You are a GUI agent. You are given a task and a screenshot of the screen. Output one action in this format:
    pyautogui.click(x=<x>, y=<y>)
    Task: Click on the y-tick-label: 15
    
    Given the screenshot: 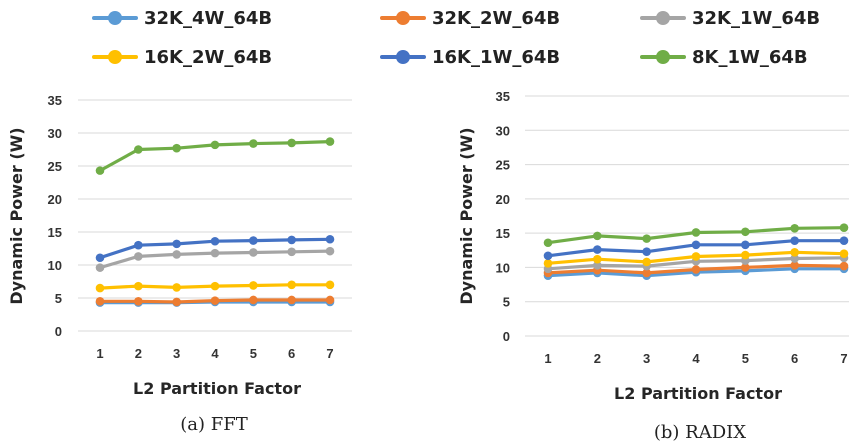 What is the action you would take?
    pyautogui.click(x=55, y=232)
    